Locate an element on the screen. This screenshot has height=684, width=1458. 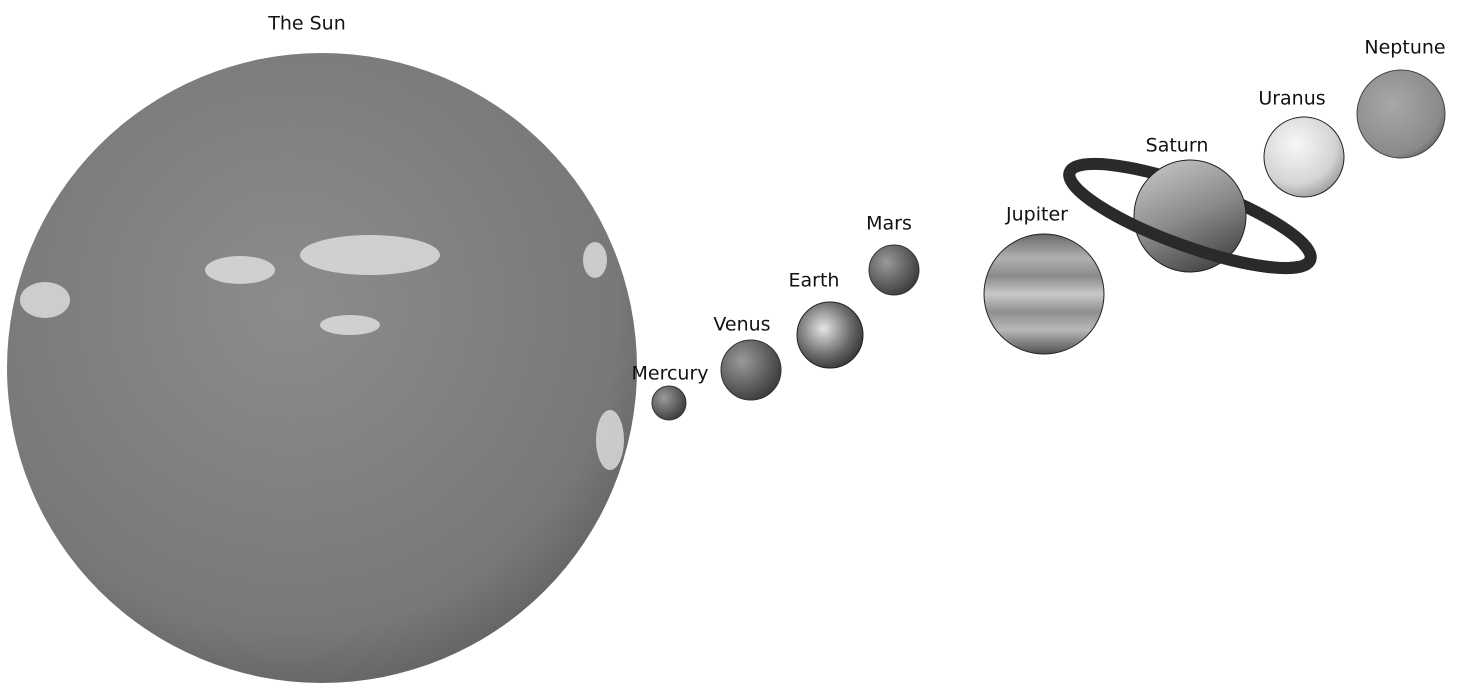
mars-label: Mars is located at coordinates (889, 224).